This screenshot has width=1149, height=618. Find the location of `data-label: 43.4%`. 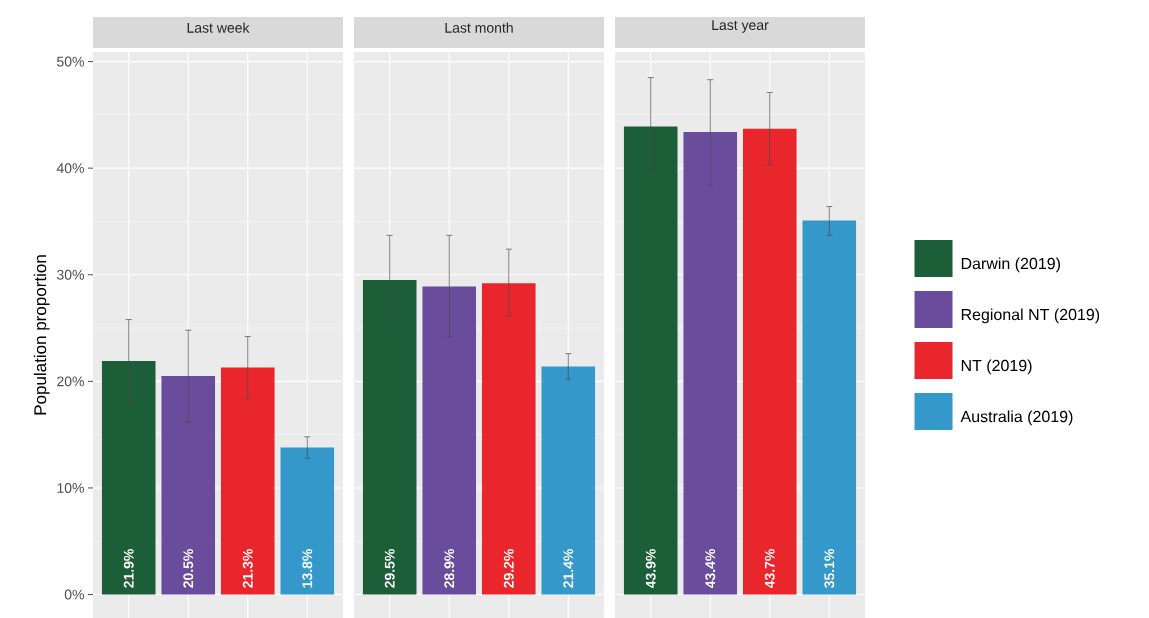

data-label: 43.4% is located at coordinates (710, 569).